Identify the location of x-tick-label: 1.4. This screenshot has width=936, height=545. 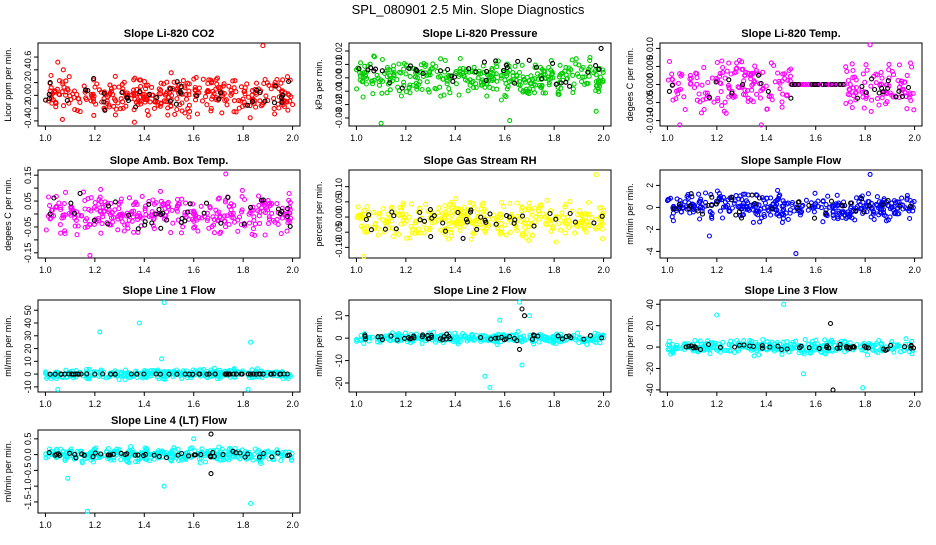
(455, 404).